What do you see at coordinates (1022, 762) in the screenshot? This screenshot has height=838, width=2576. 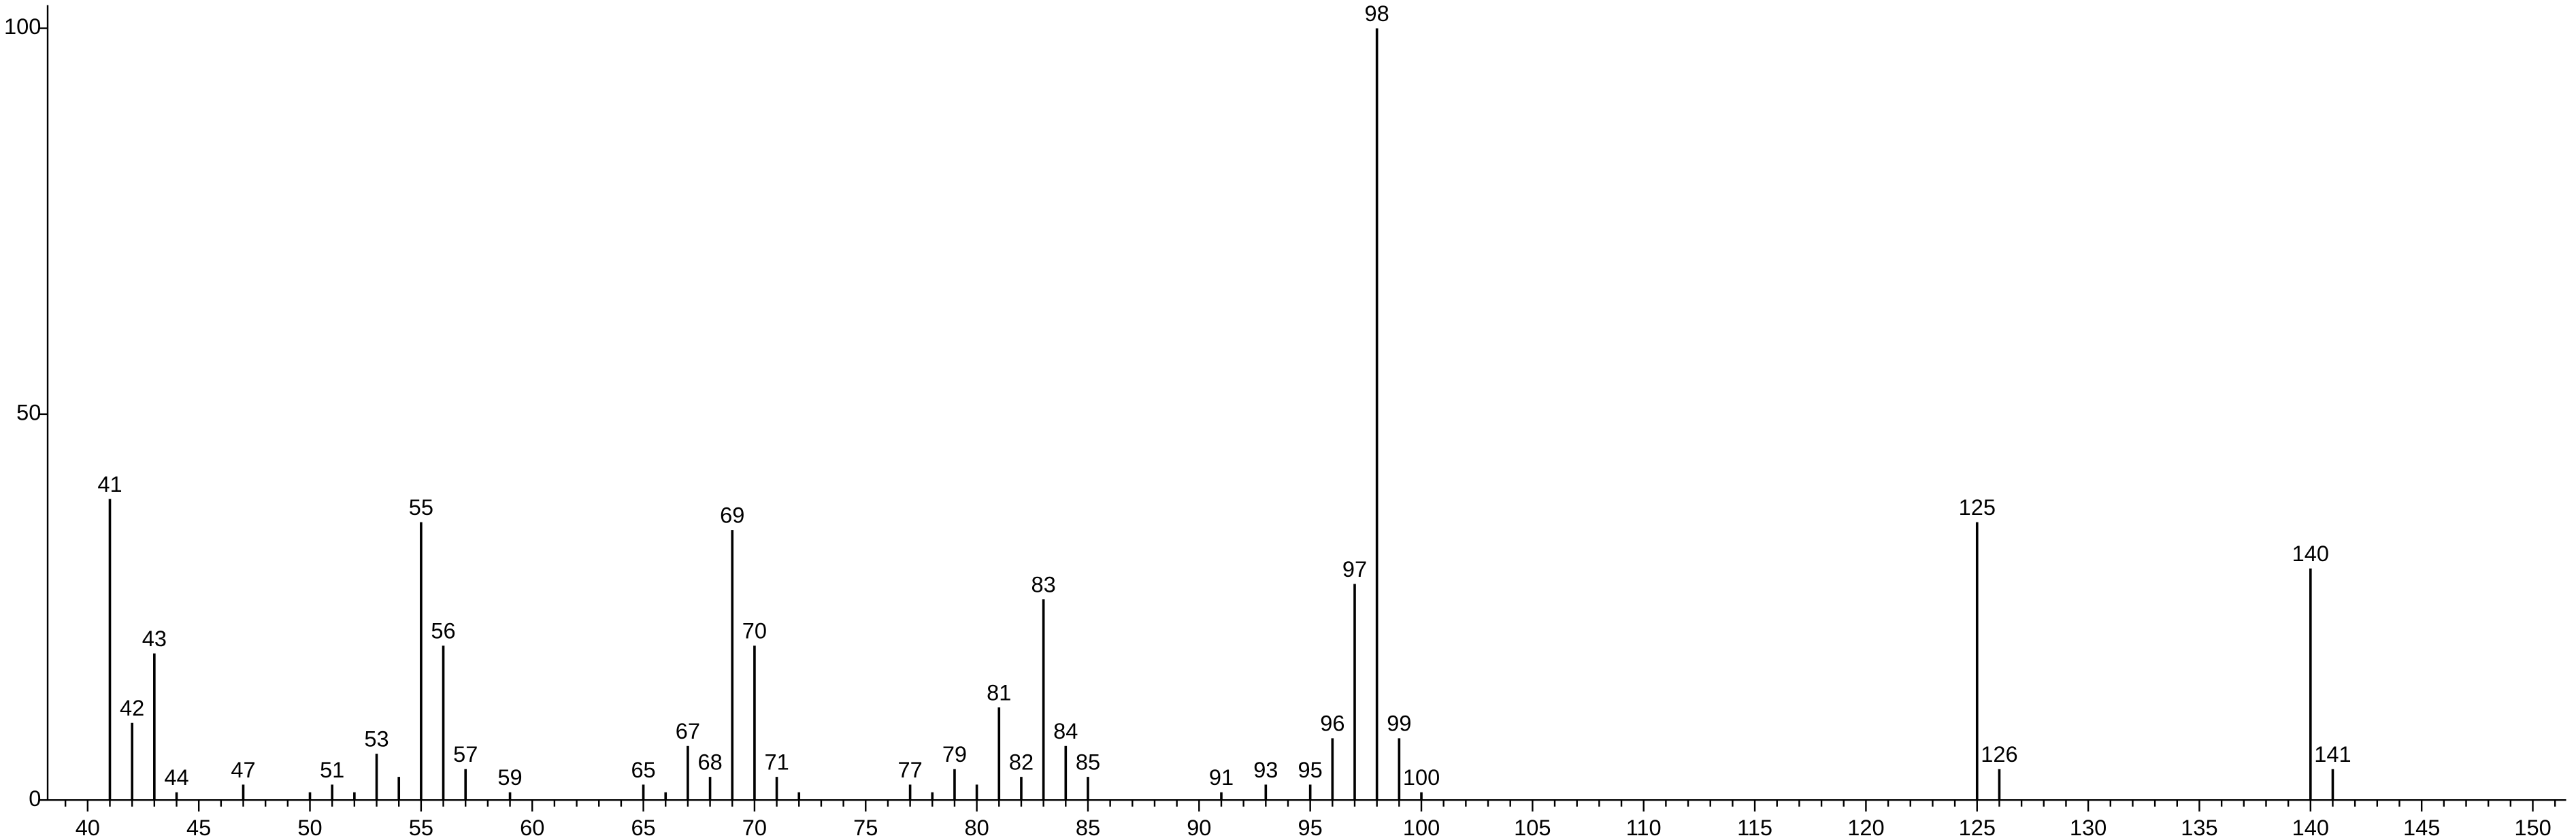 I see `peak-label: 82` at bounding box center [1022, 762].